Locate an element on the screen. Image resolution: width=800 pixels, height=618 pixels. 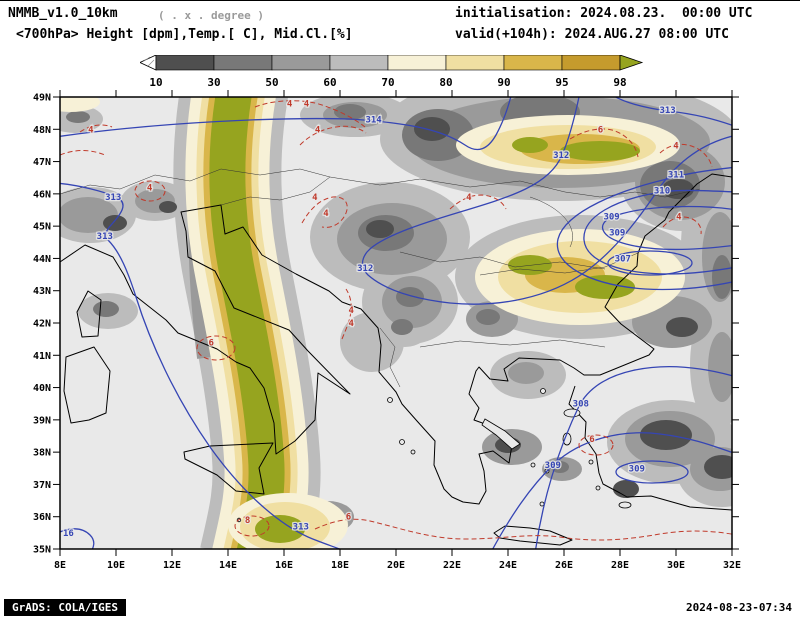
lat-axis-label: 46N is located at coordinates (42, 194).